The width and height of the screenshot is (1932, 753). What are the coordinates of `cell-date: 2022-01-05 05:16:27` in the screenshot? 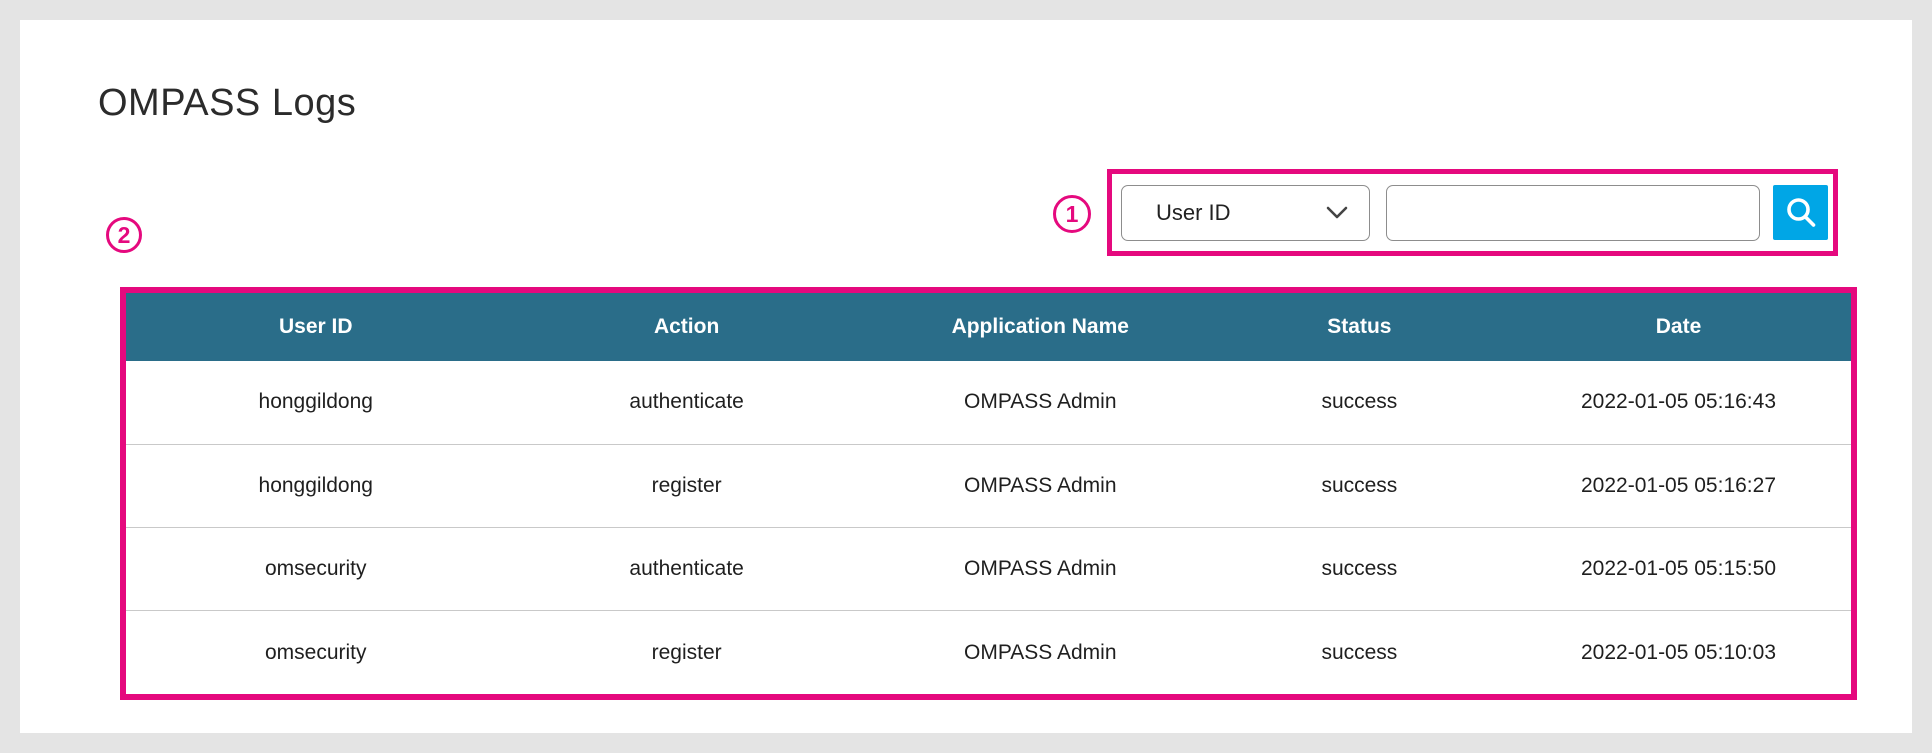 It's located at (1678, 485).